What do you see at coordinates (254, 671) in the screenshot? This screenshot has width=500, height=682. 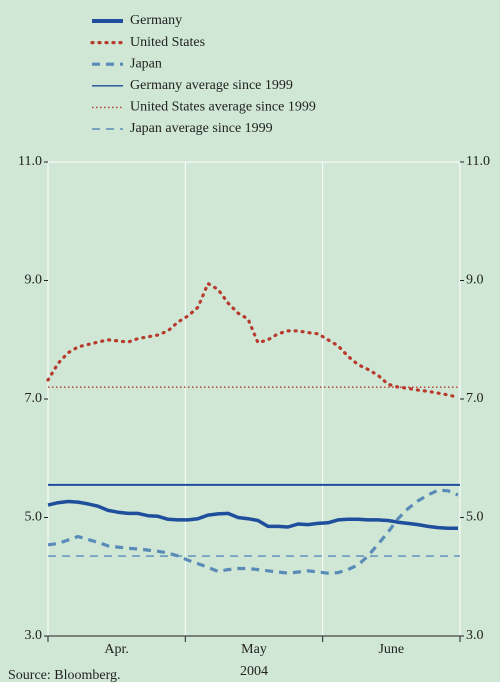 I see `x-axis-label: 2004` at bounding box center [254, 671].